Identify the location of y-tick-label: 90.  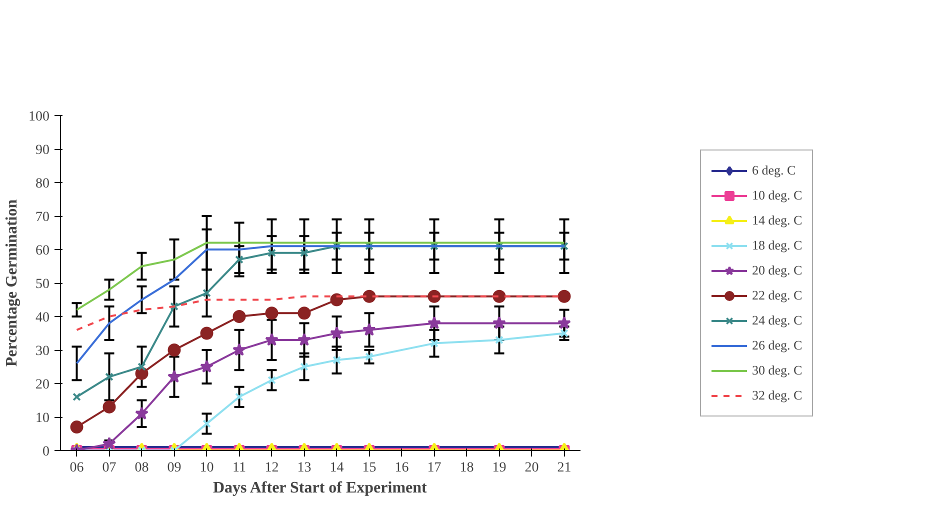
(43, 150).